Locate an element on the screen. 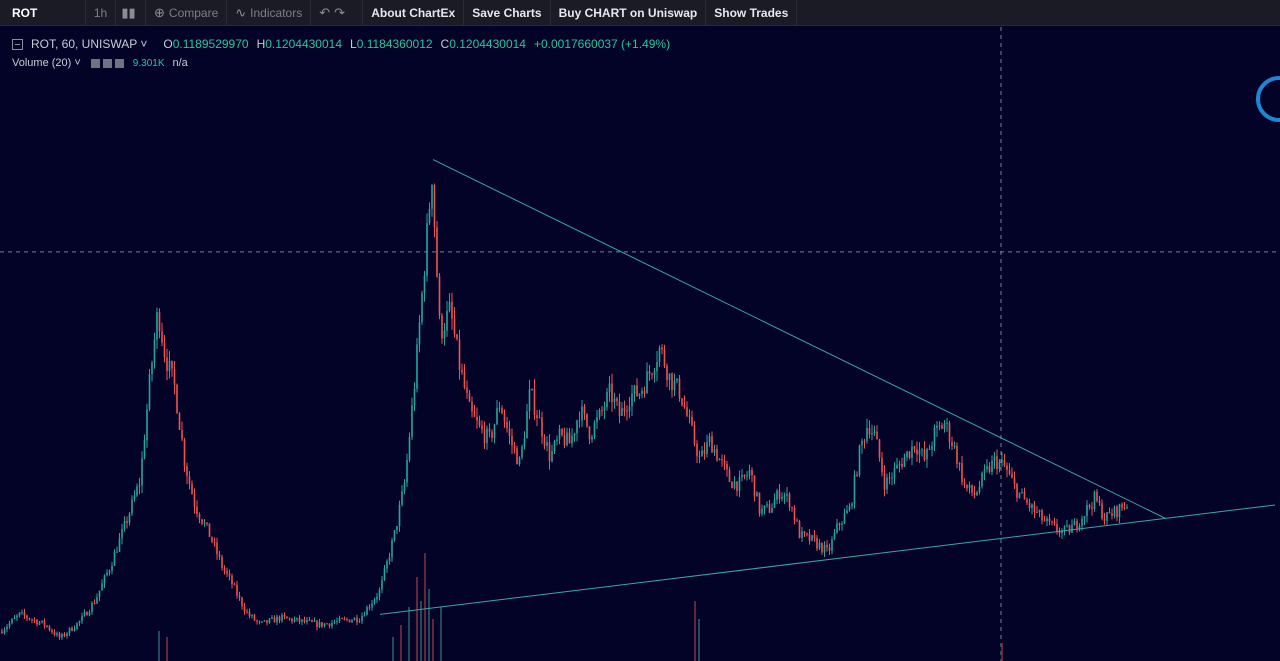 The height and width of the screenshot is (661, 1280). volume-label: Volume (20) ˅ is located at coordinates (46, 63).